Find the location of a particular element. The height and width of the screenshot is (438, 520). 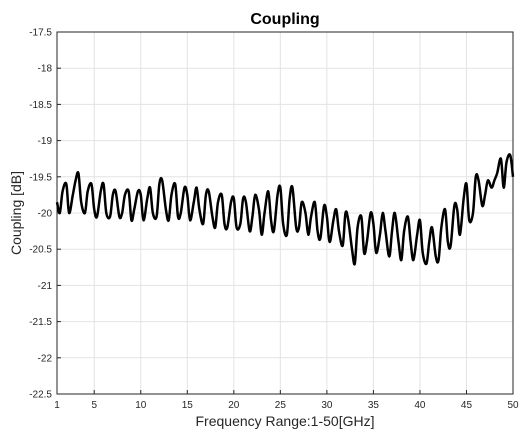

y-tick-label: -19 is located at coordinates (45, 141).